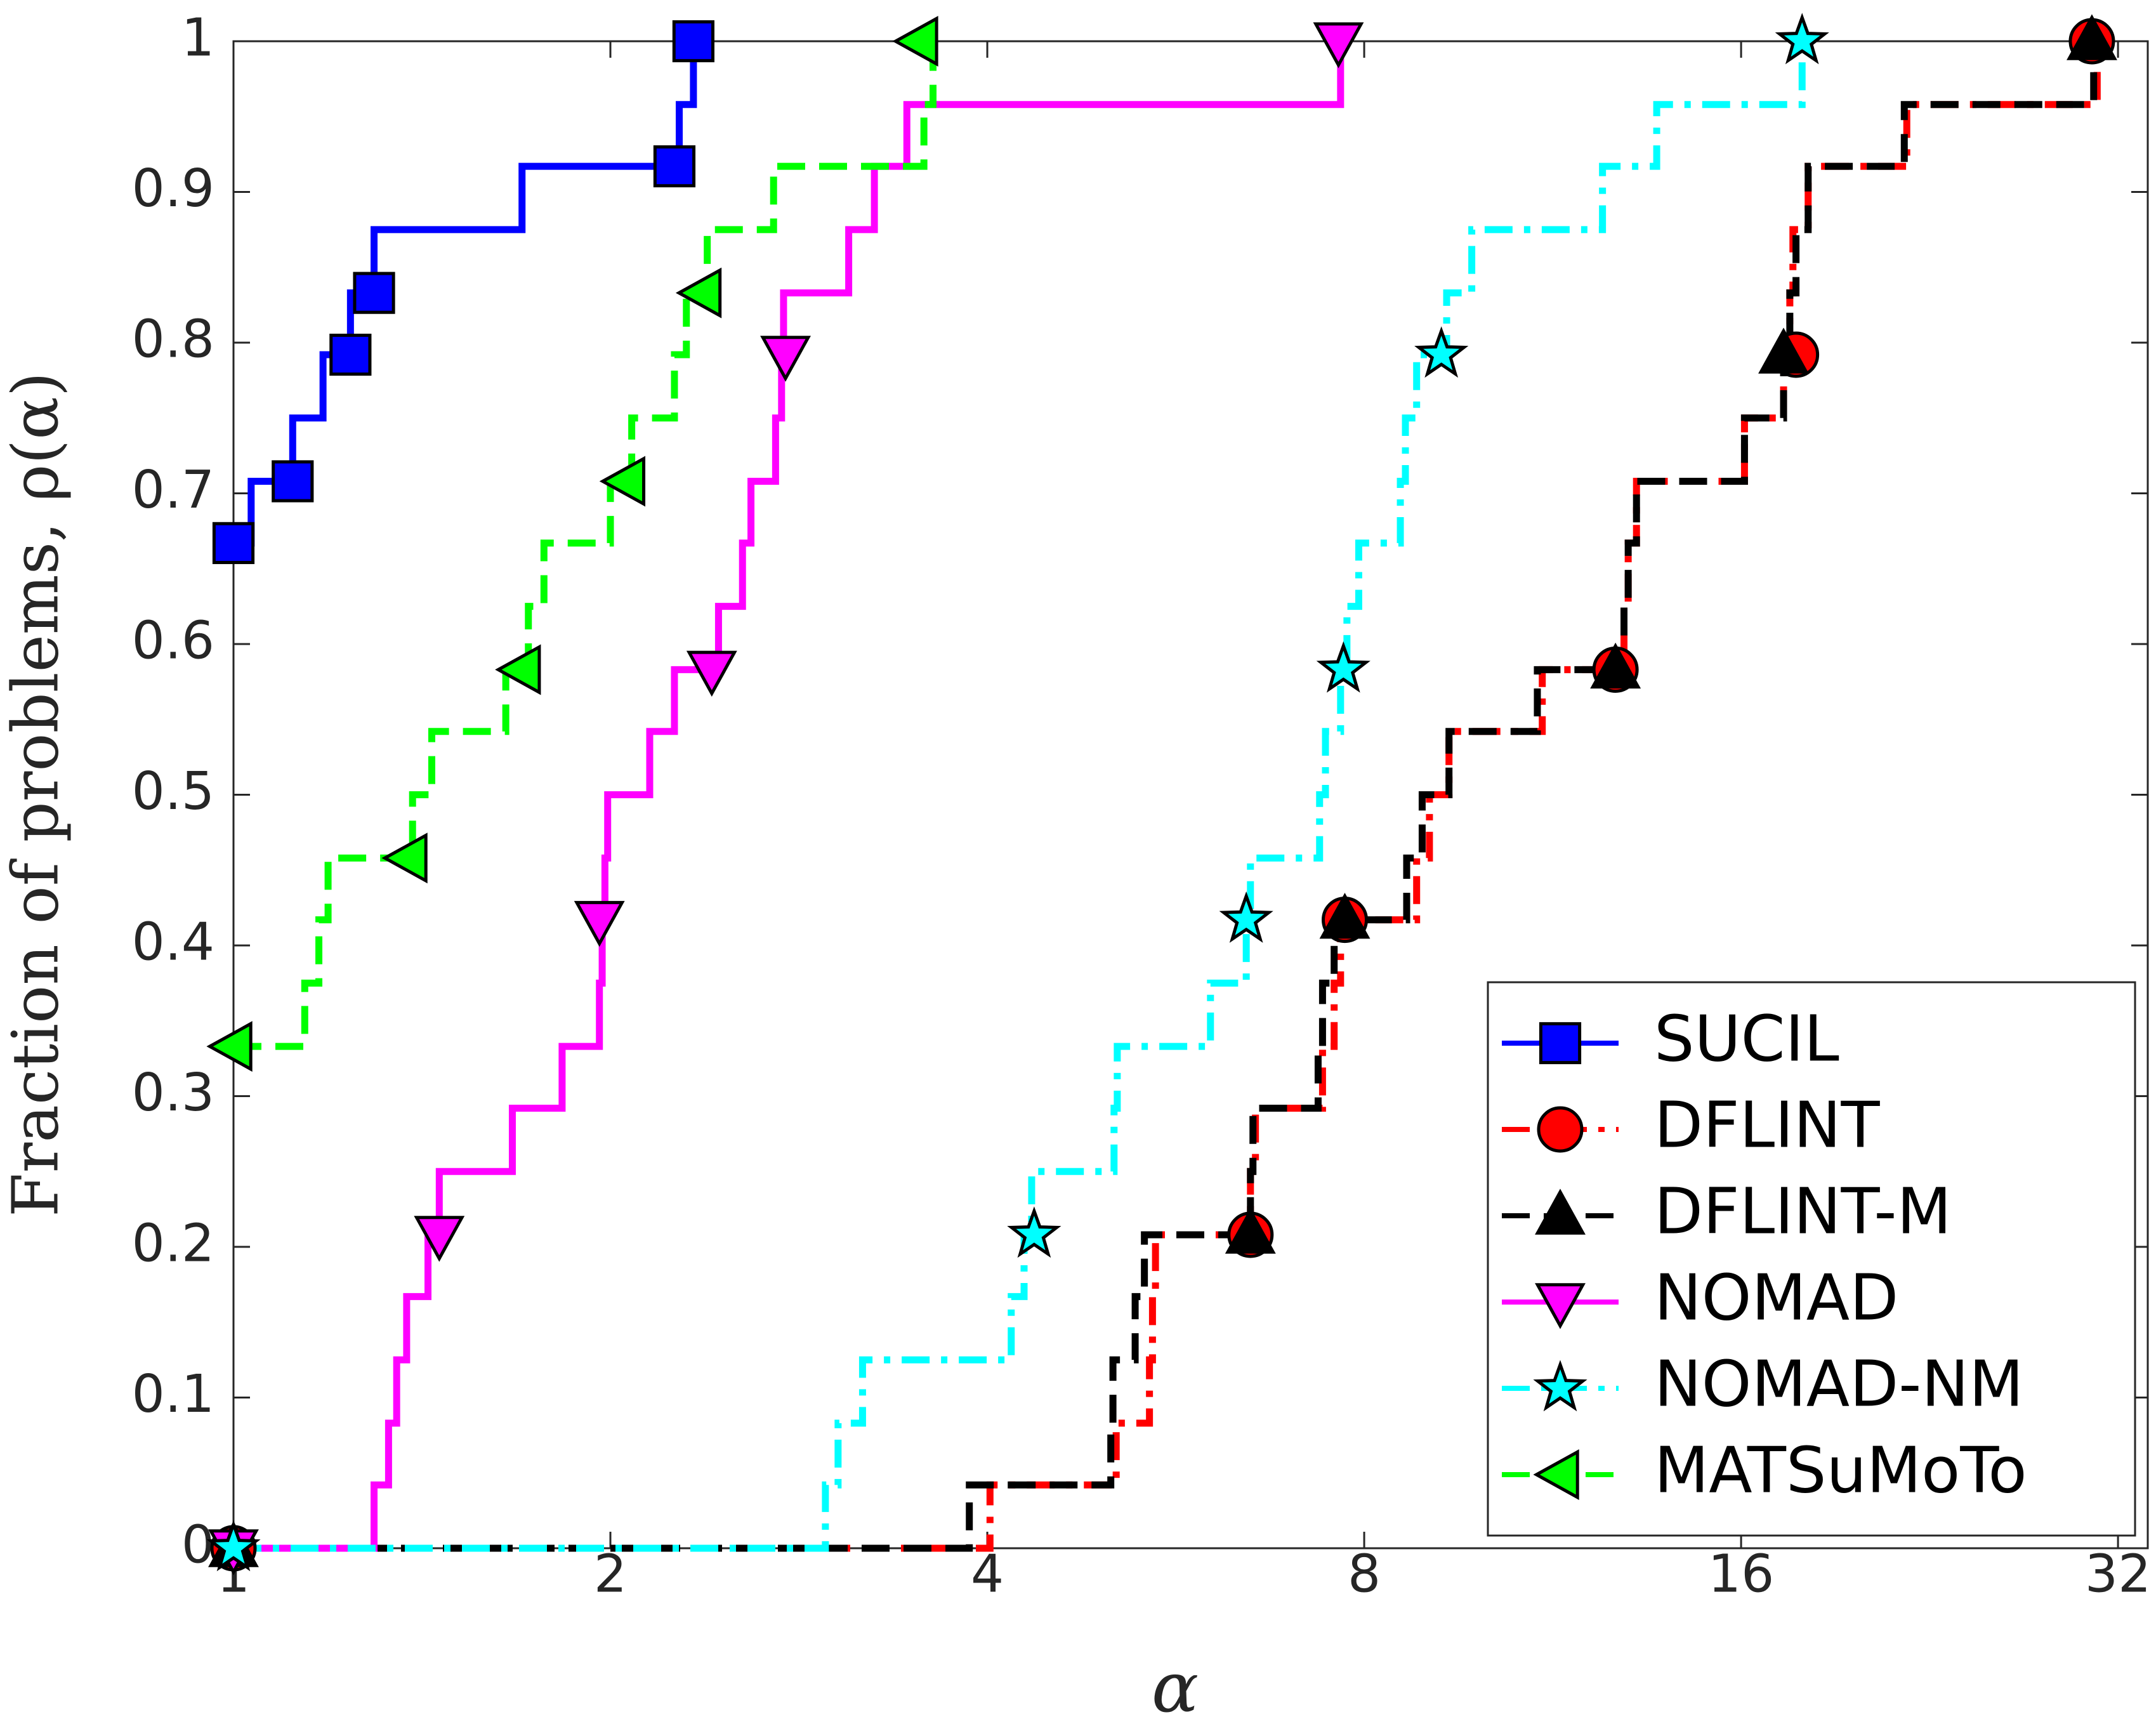  What do you see at coordinates (173, 640) in the screenshot?
I see `y-tick-label: 0.6` at bounding box center [173, 640].